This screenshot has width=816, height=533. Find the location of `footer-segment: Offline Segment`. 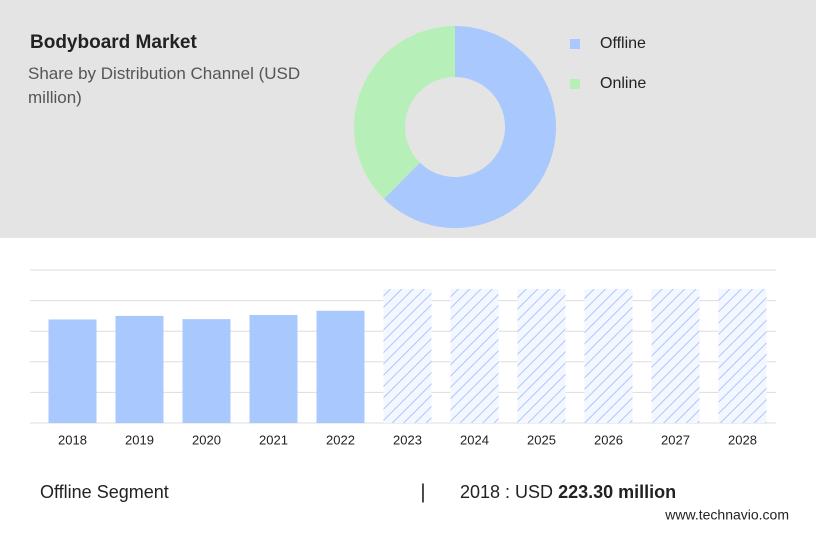

footer-segment: Offline Segment is located at coordinates (104, 492).